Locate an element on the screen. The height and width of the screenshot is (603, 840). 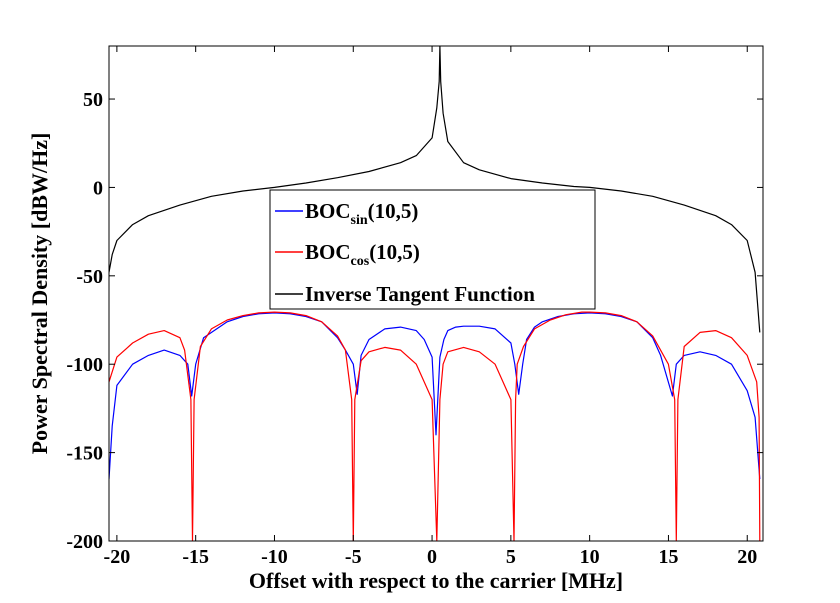
legend-box is located at coordinates (432, 249).